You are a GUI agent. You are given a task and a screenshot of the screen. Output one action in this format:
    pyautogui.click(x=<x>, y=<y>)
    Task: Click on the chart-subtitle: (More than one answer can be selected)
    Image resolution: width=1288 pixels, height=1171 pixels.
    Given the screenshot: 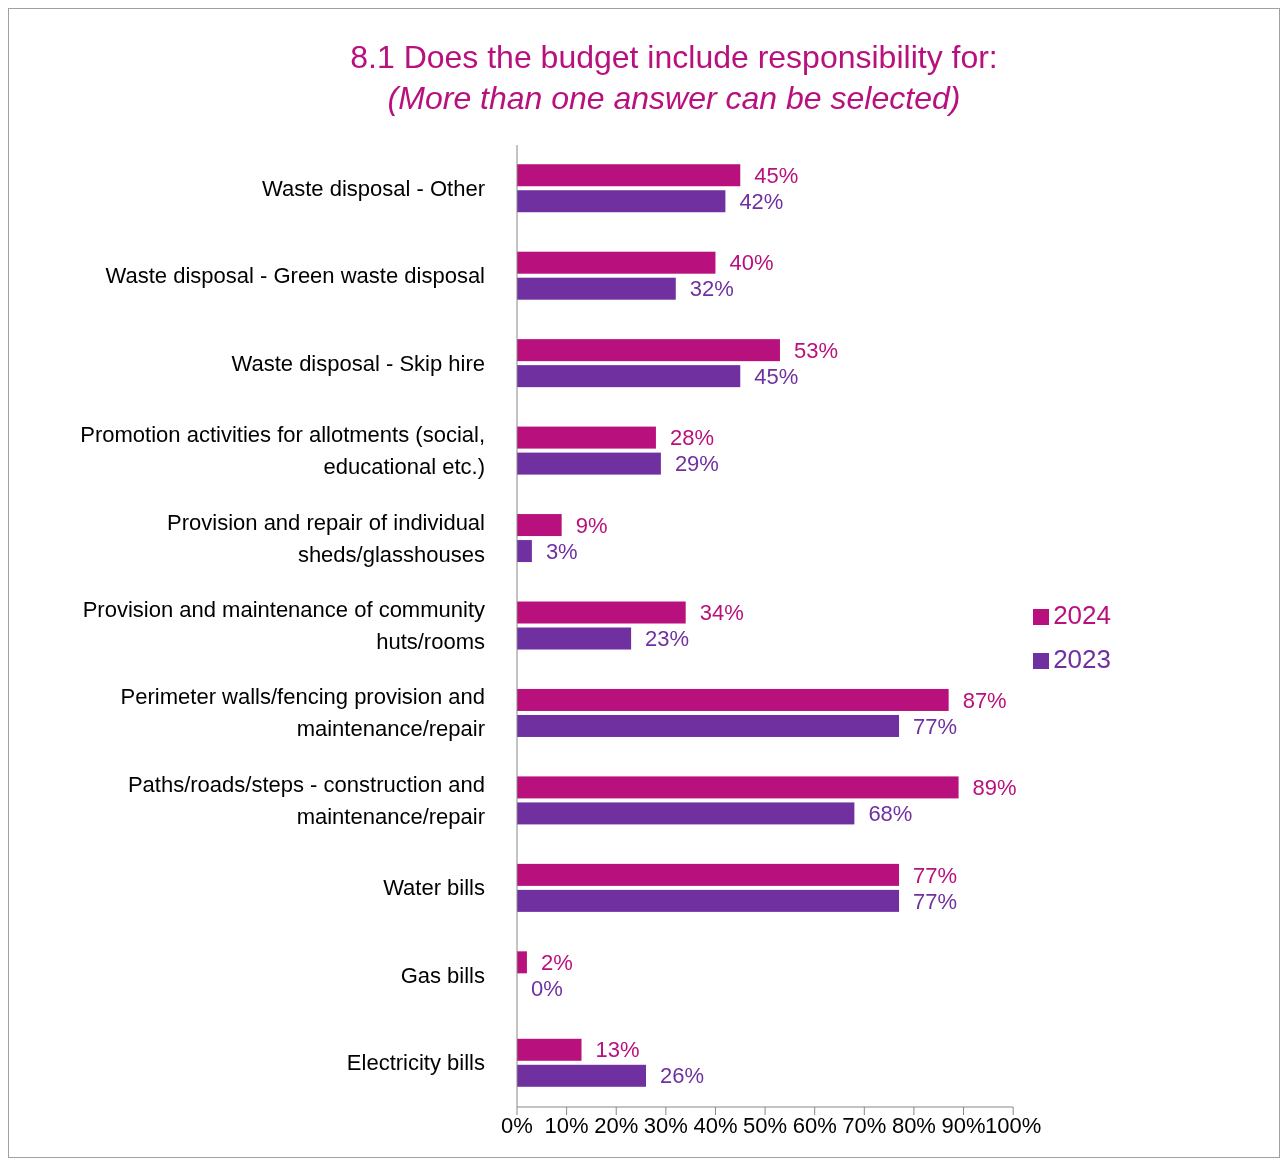 What is the action you would take?
    pyautogui.click(x=674, y=98)
    